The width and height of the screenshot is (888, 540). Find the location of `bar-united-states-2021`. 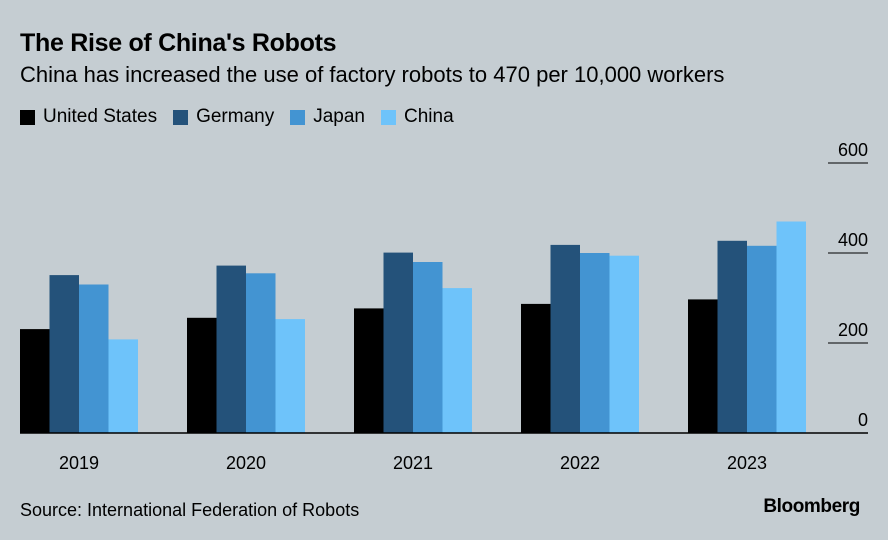

bar-united-states-2021 is located at coordinates (369, 370).